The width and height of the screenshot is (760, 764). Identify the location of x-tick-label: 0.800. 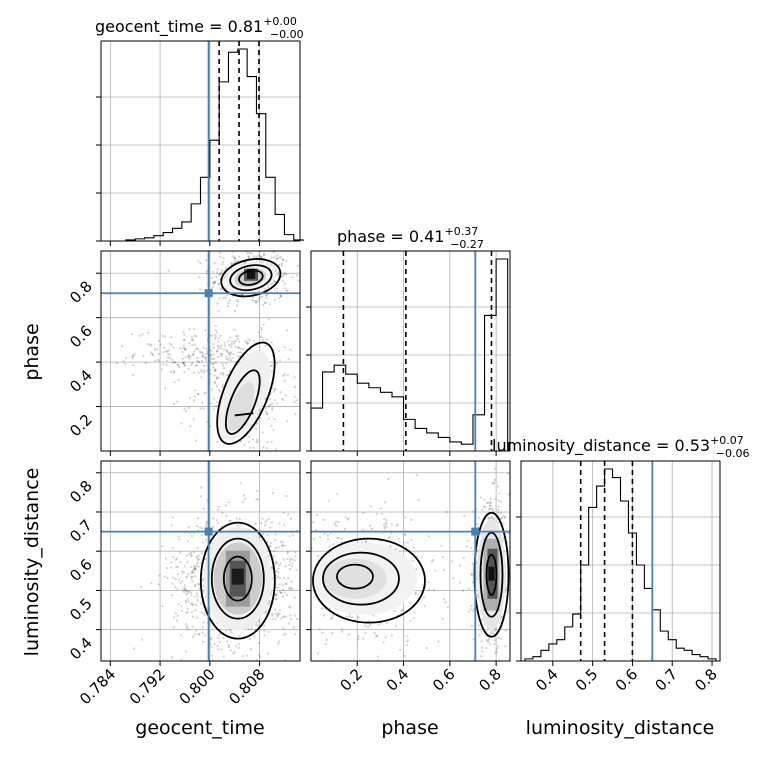
(197, 686).